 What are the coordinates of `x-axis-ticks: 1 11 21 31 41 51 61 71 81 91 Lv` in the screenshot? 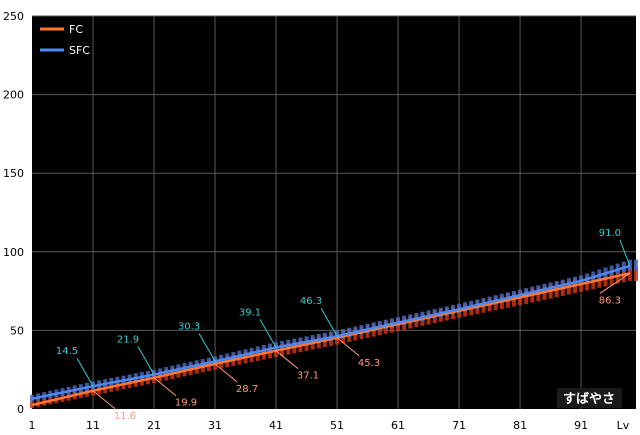 It's located at (329, 425).